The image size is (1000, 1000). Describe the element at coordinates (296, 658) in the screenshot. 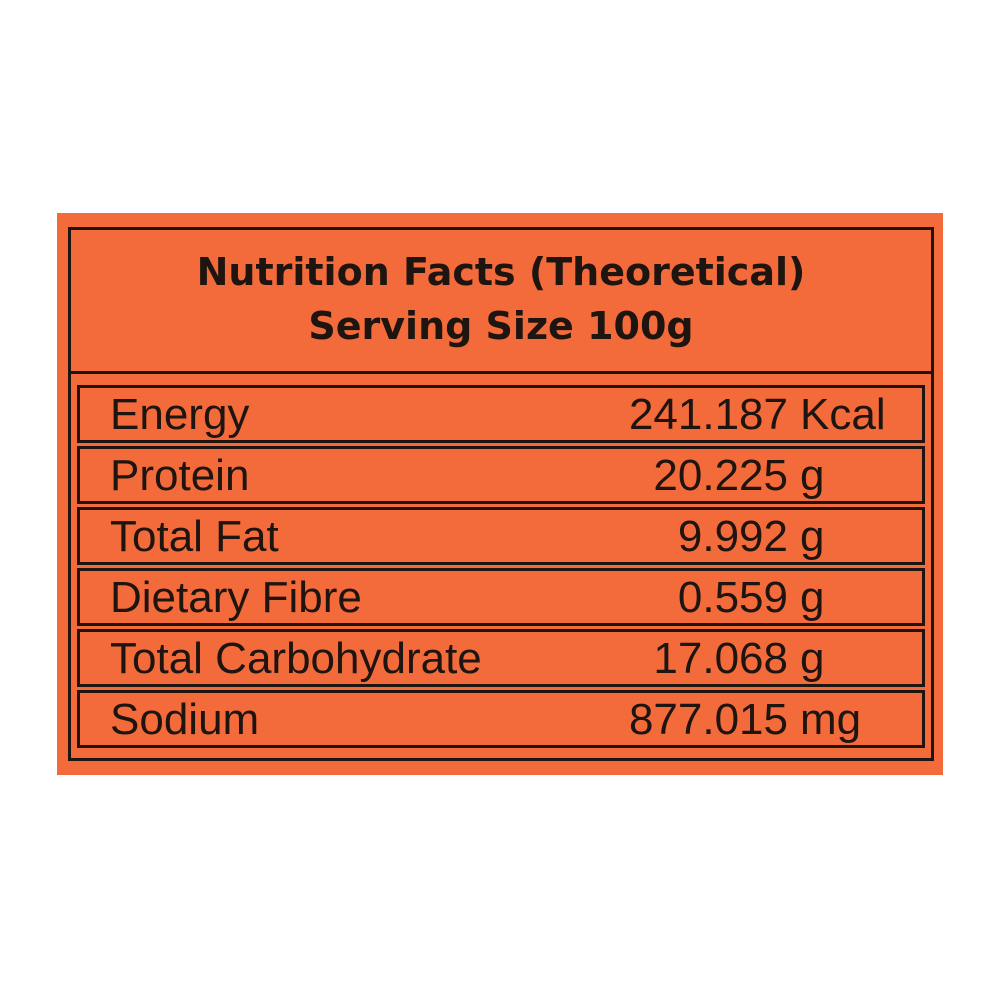

I see `nutrient-name: Total Carbohydrate` at that location.